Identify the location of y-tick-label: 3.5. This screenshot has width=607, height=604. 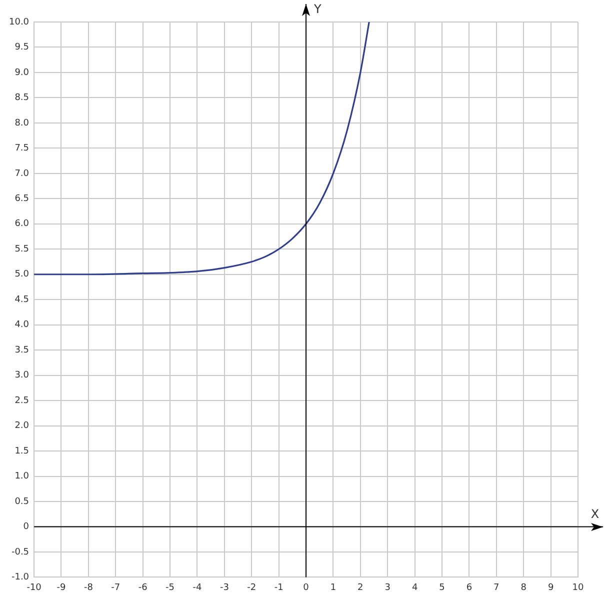
(22, 350).